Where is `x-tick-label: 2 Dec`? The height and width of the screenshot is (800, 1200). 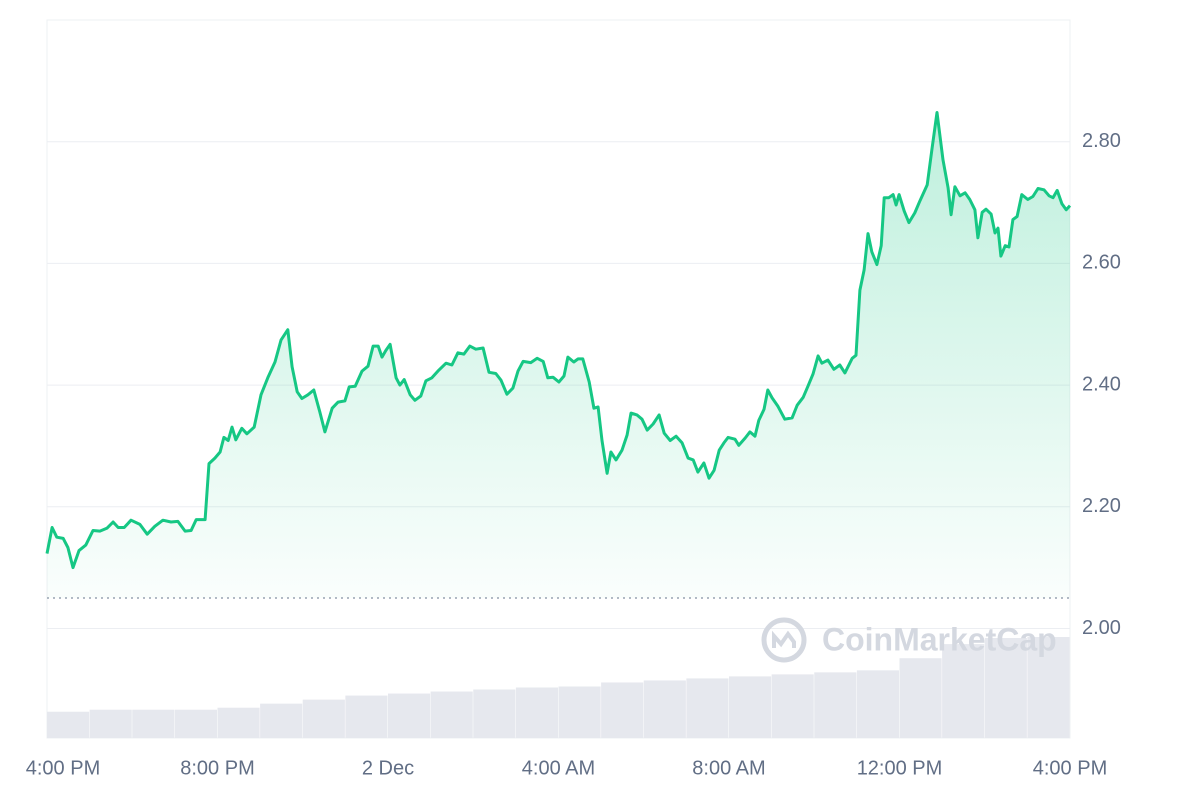 x-tick-label: 2 Dec is located at coordinates (388, 768).